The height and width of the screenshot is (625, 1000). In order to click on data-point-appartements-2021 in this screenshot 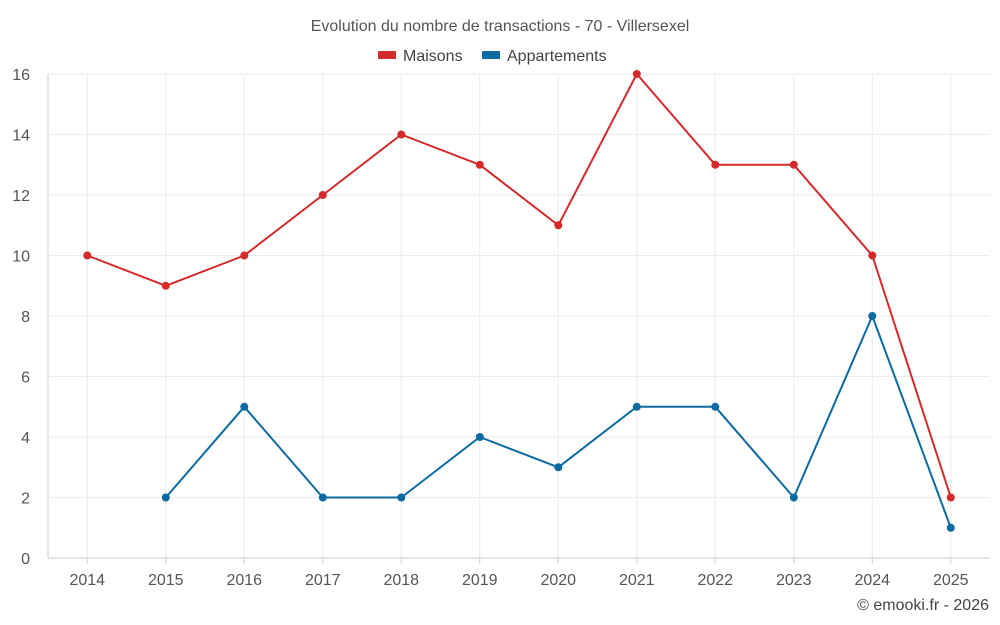, I will do `click(636, 406)`.